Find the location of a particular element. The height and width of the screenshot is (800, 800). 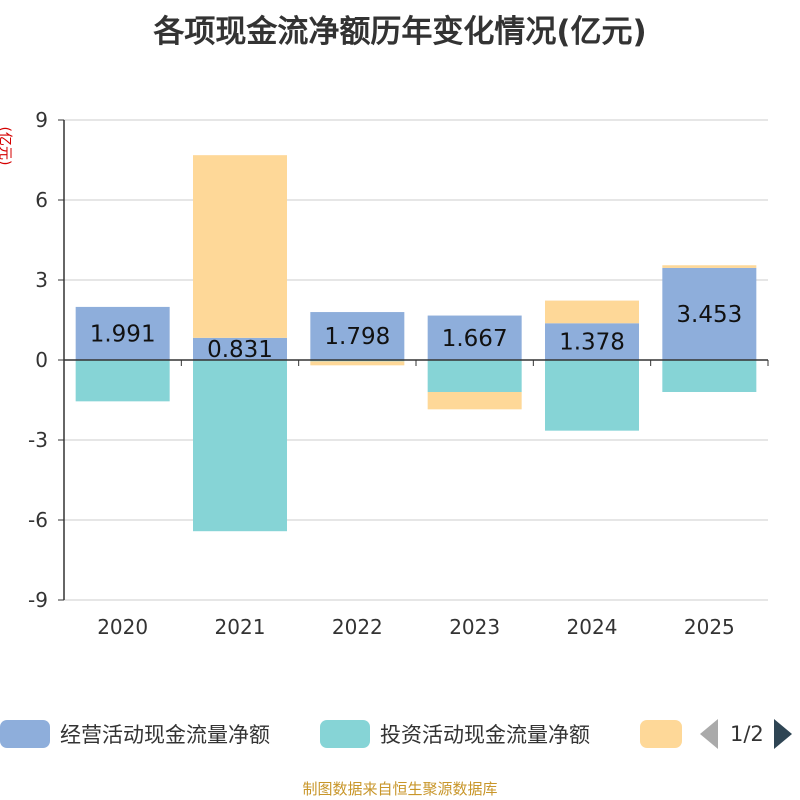

legend-next-page-icon is located at coordinates (782, 734).